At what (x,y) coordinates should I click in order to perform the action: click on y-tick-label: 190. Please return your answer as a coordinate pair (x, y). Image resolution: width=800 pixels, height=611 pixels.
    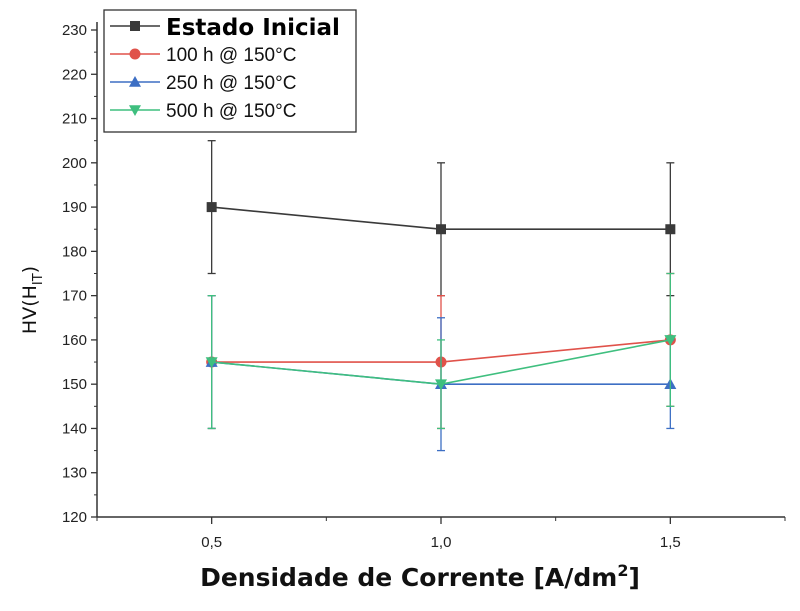
    Looking at the image, I should click on (74, 207).